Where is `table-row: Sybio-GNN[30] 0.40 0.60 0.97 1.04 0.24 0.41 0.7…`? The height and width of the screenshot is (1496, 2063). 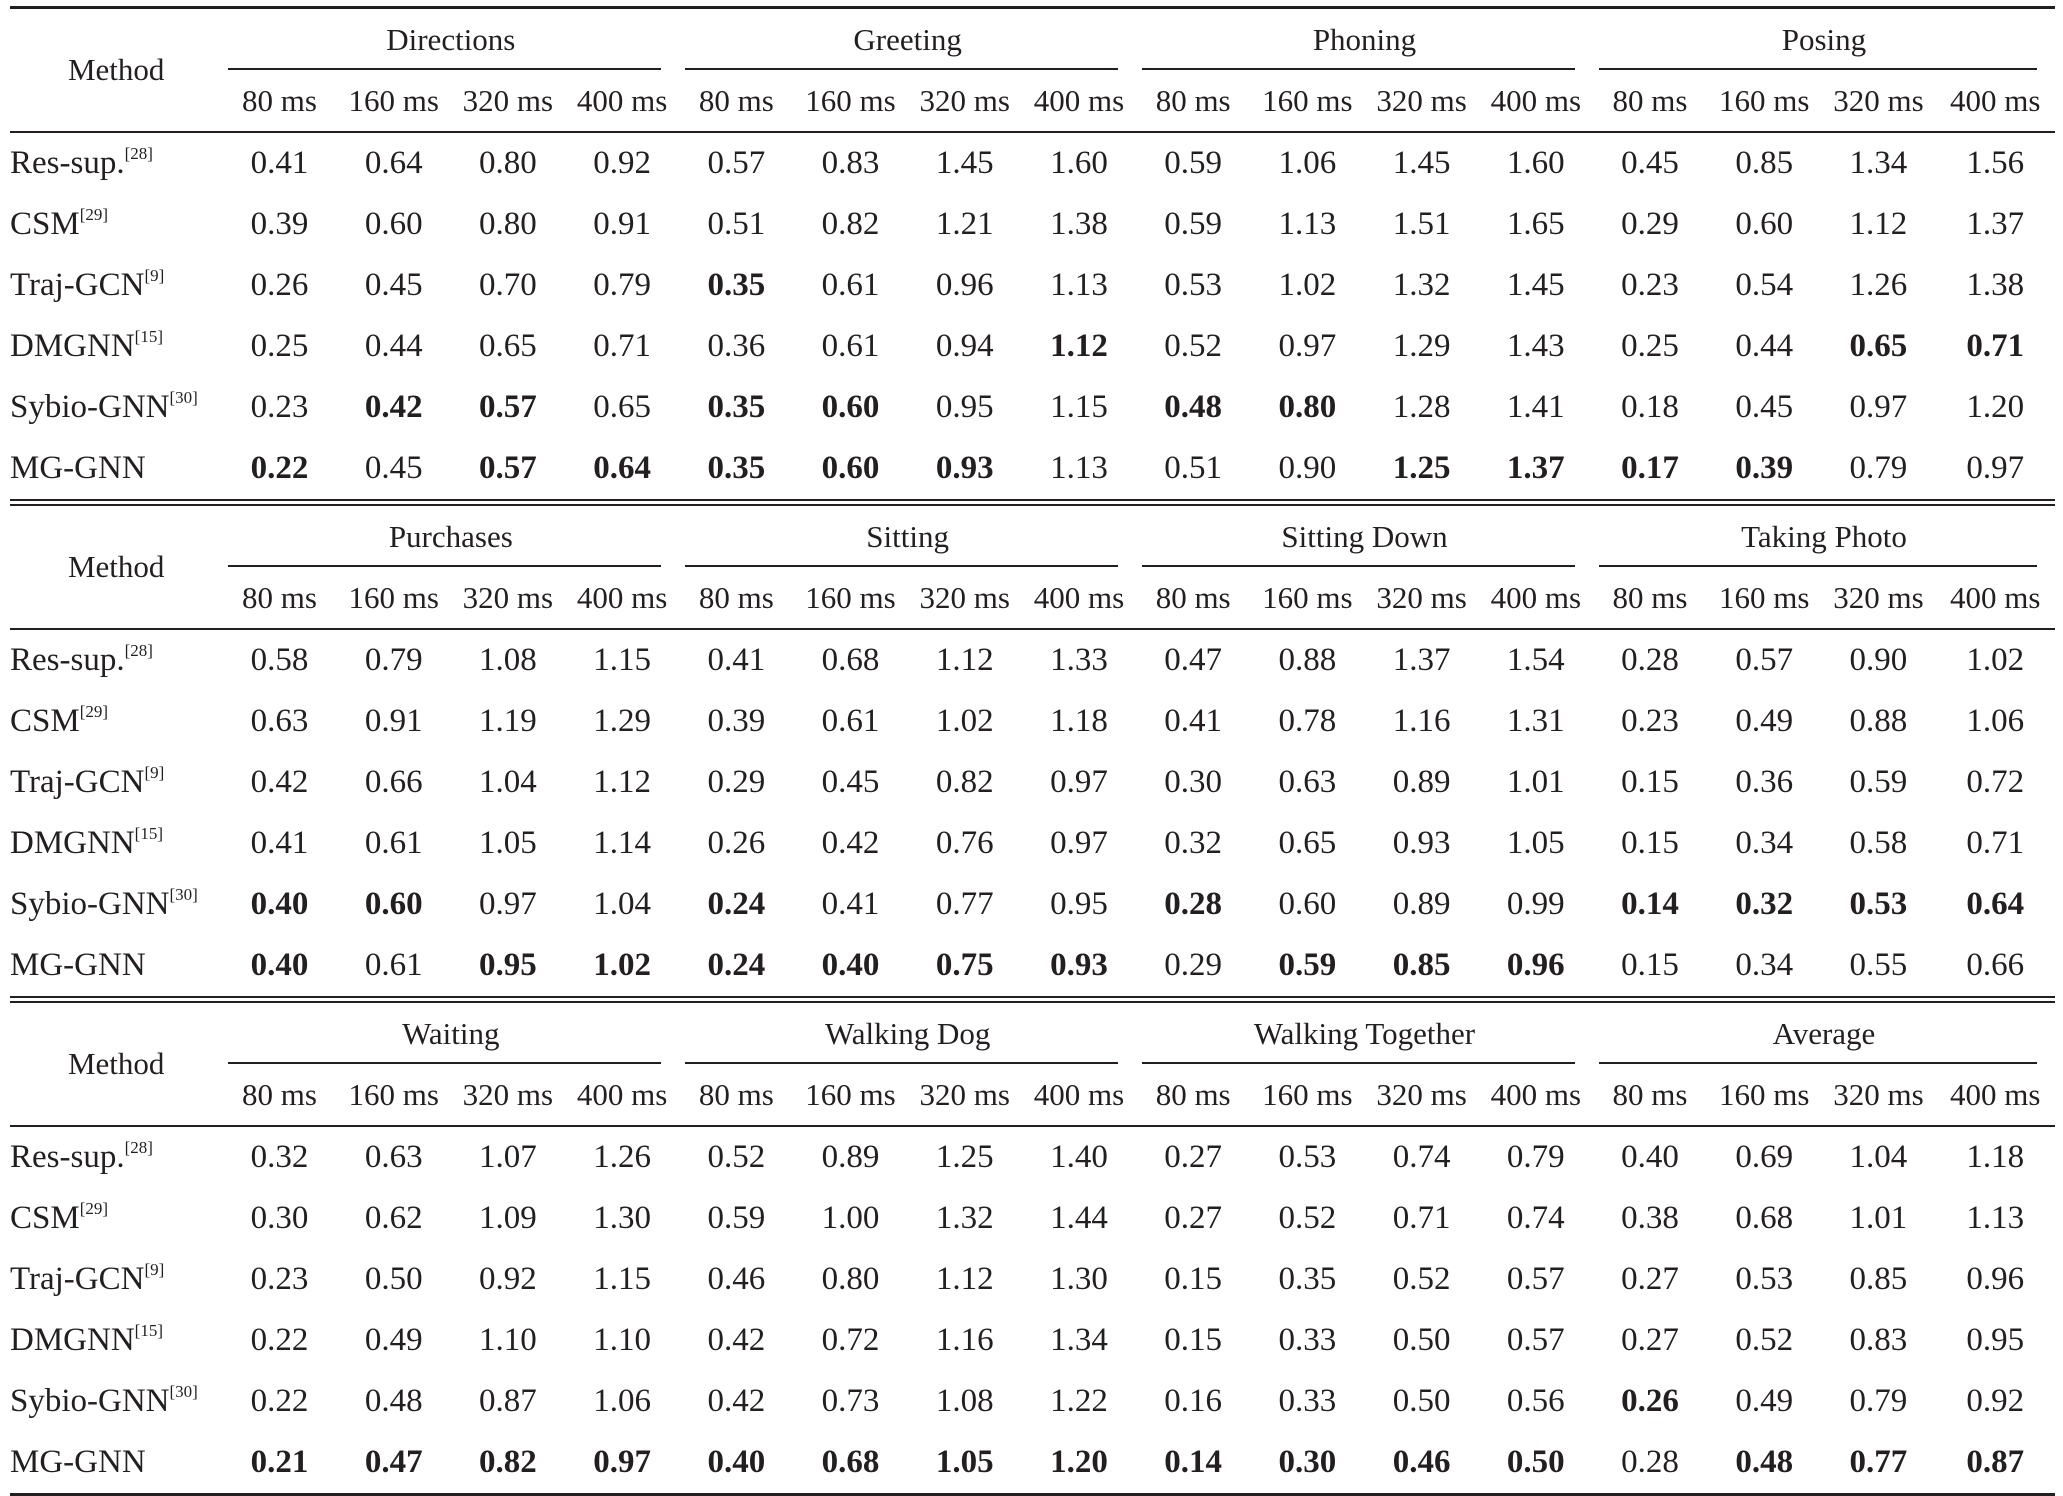
table-row: Sybio-GNN[30] 0.40 0.60 0.97 1.04 0.24 0.41 0.7… is located at coordinates (1032, 904).